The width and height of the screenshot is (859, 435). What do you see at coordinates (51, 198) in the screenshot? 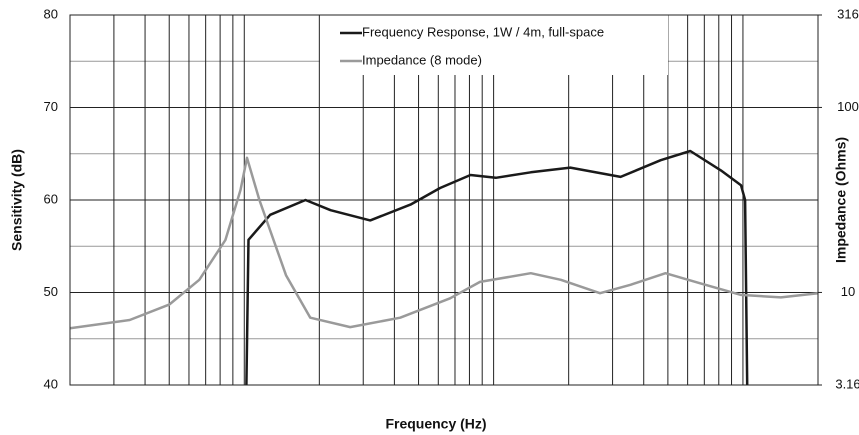
I see `y-tick-label: 60` at bounding box center [51, 198].